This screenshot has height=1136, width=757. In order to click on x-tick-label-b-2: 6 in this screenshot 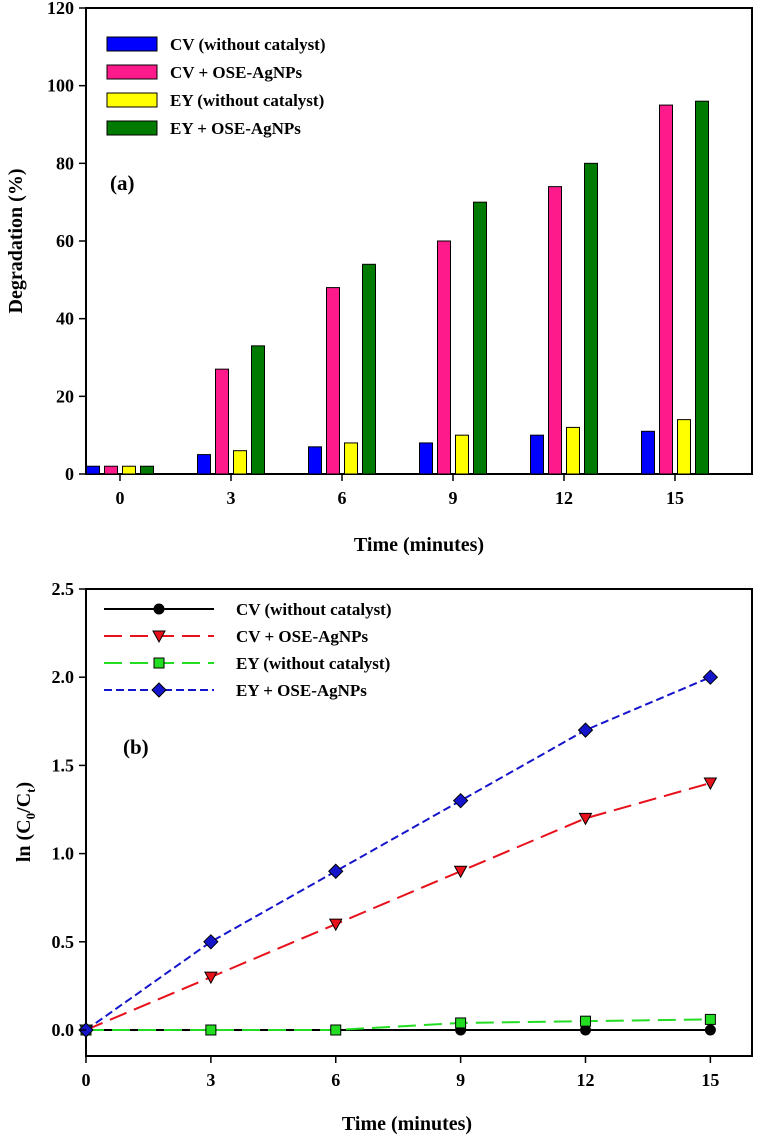, I will do `click(335, 1080)`.